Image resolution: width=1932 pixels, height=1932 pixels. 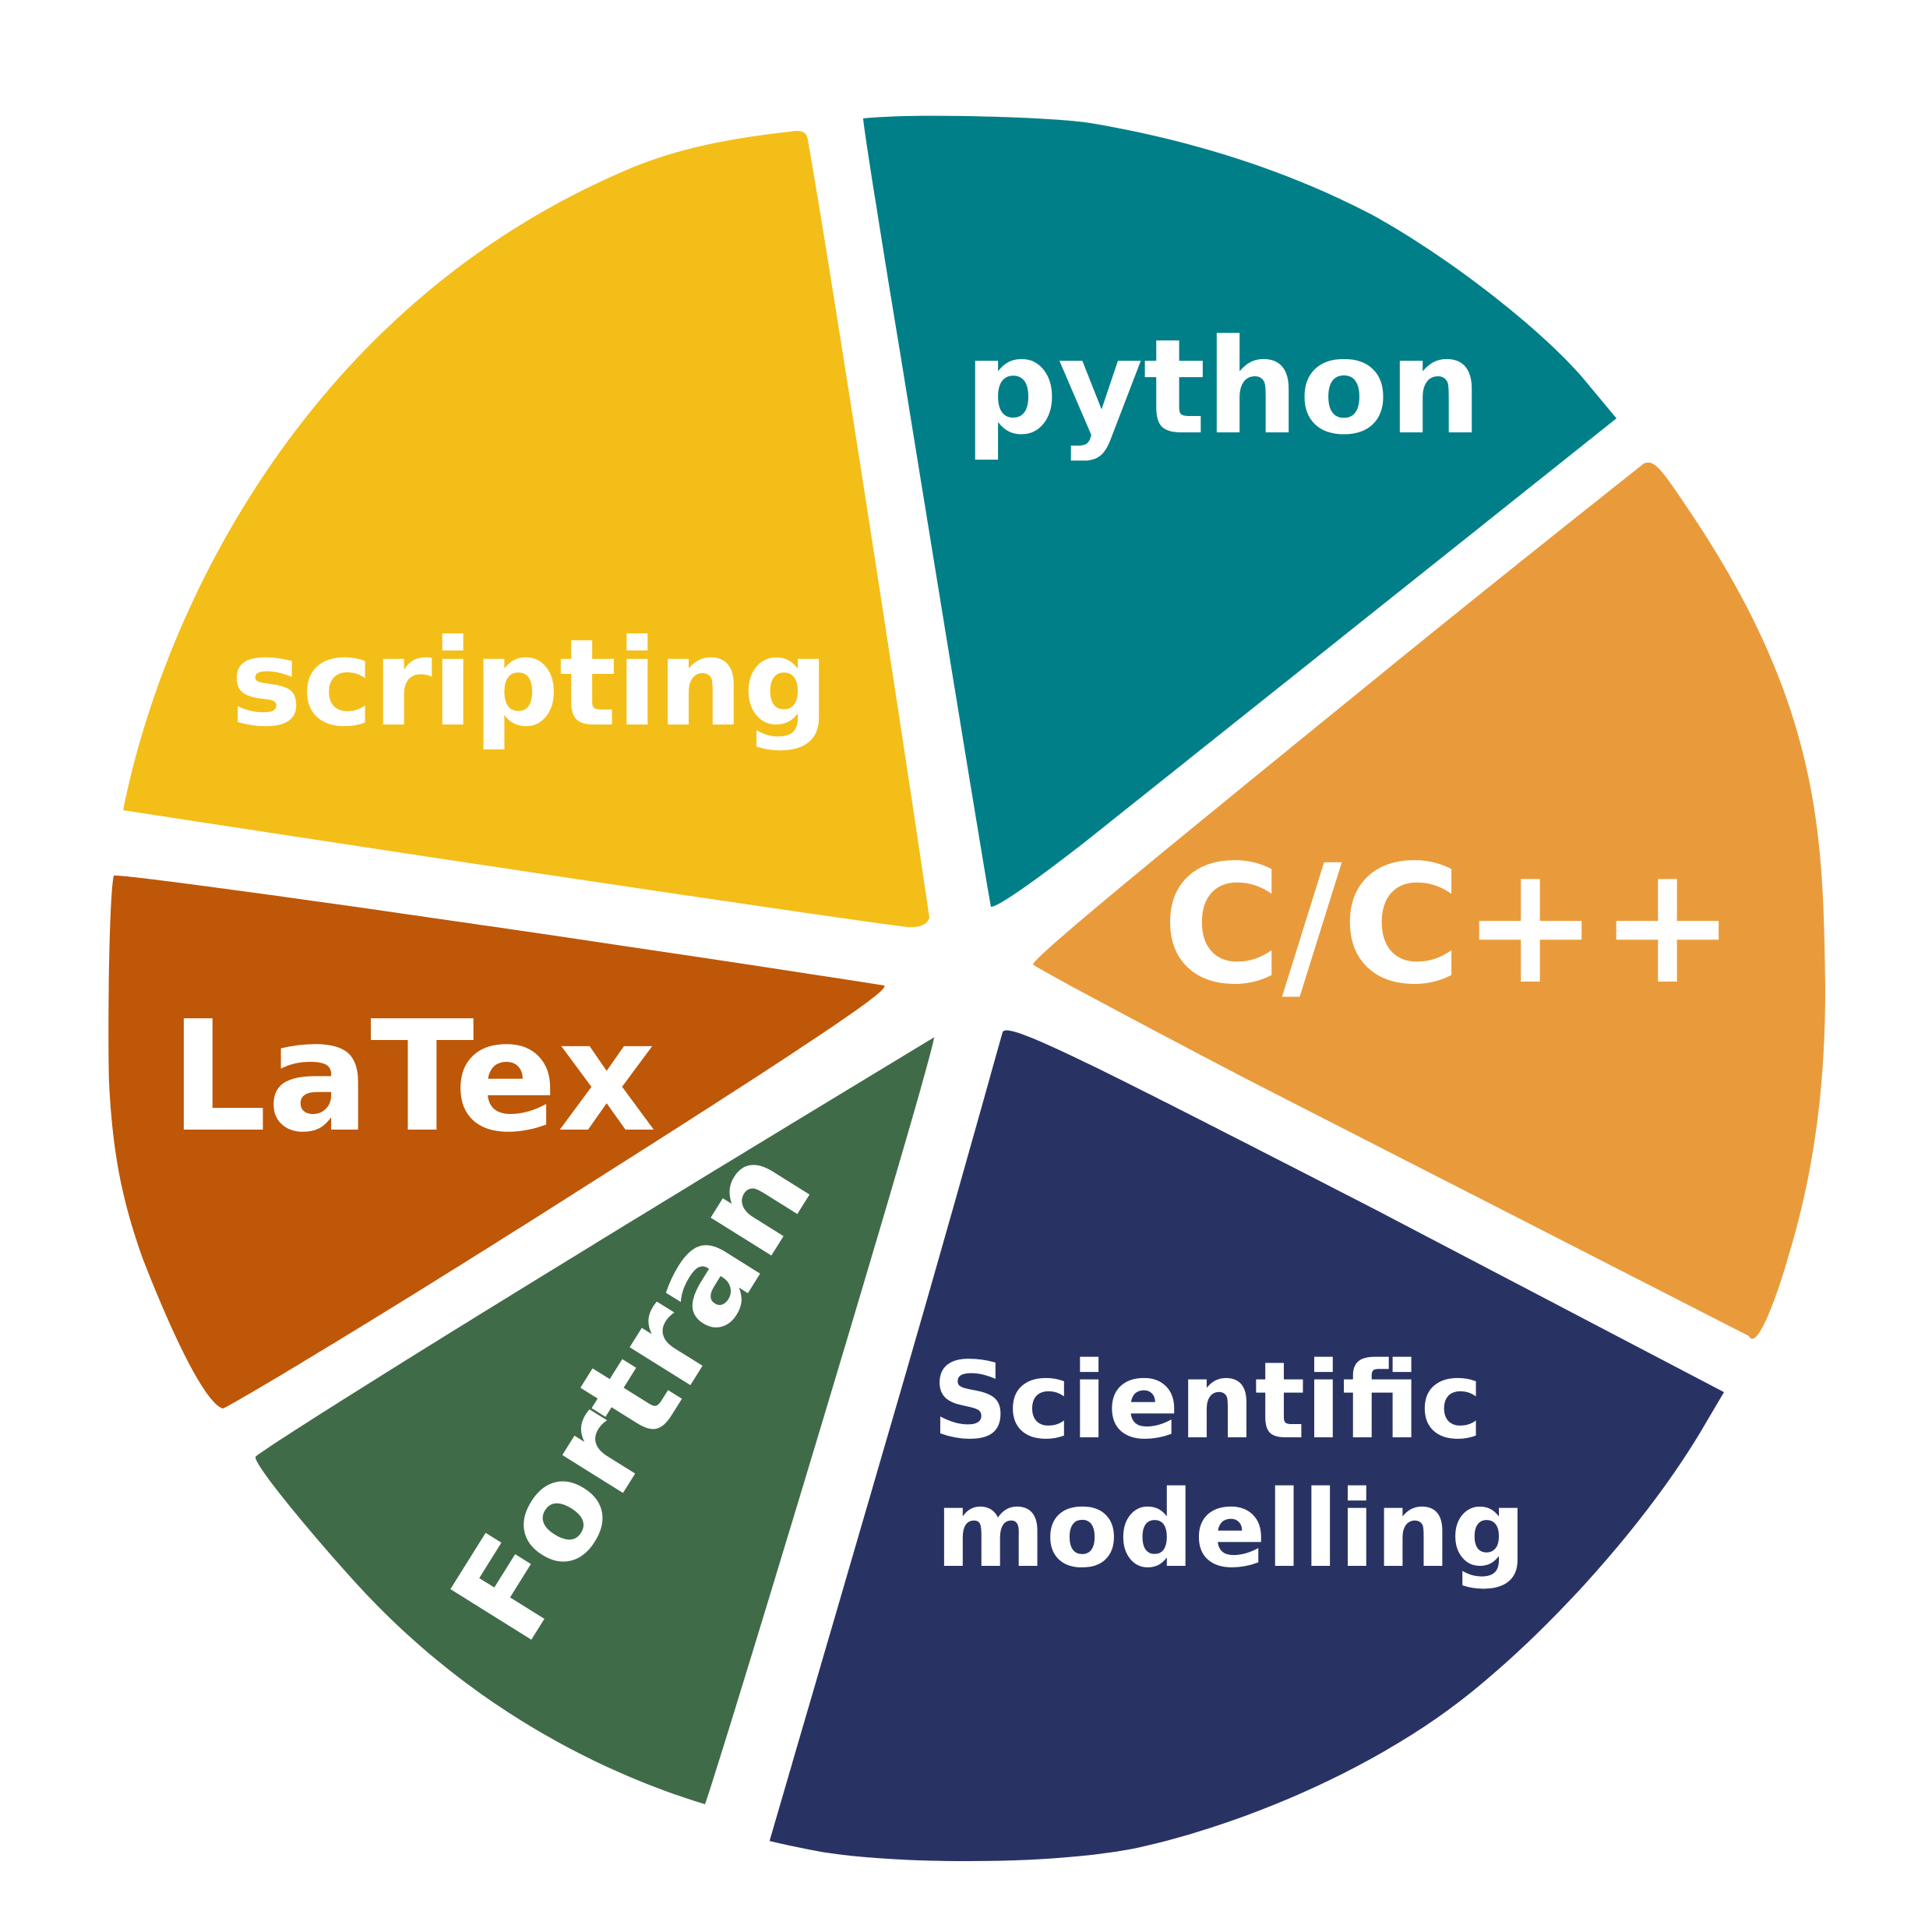 I want to click on label-python: python, so click(x=1223, y=387).